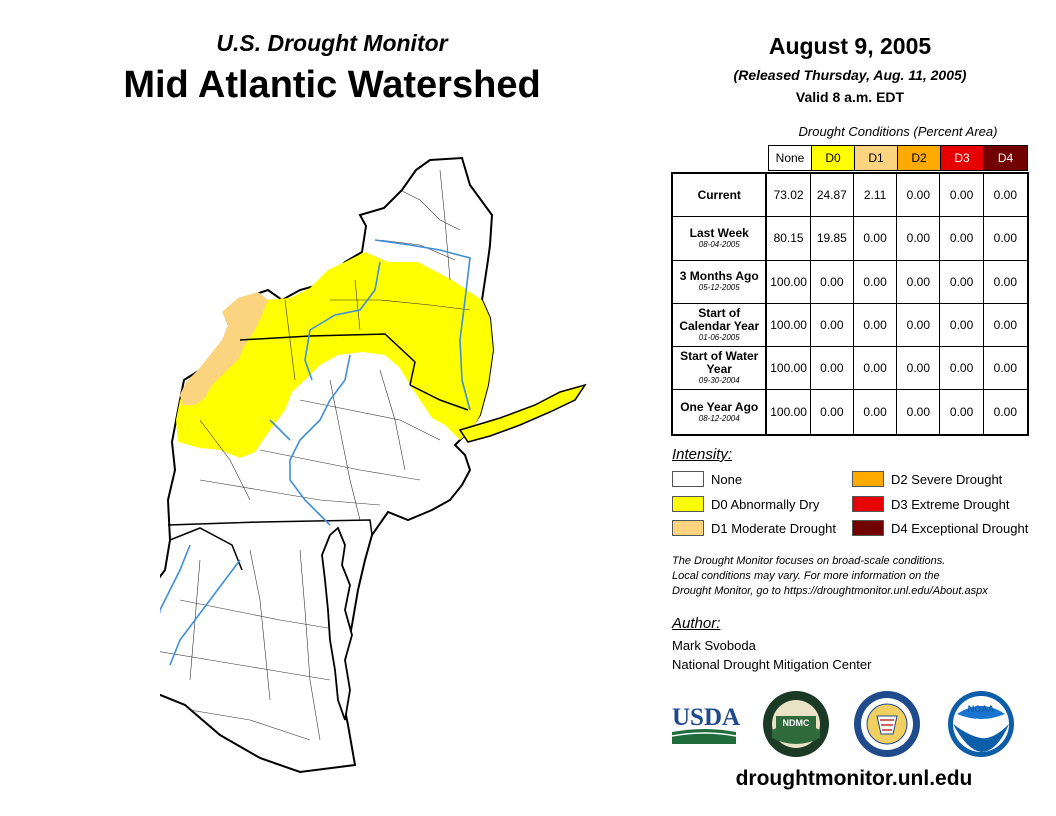  I want to click on legend-item-d3: D3 Extreme Drought, so click(931, 504).